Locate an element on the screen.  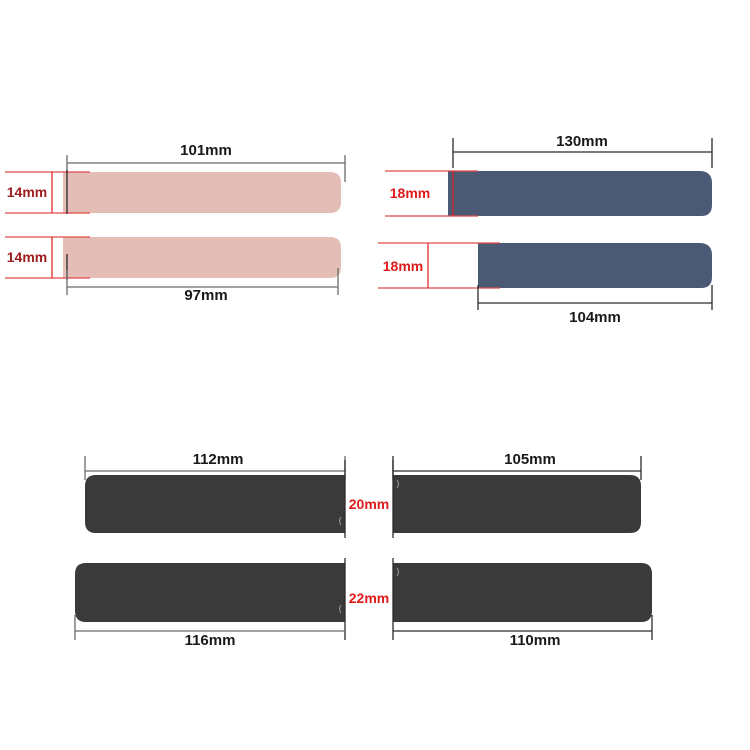
pink-watch-strap-panel: 101mm 14mm 14mm is located at coordinates (175, 223).